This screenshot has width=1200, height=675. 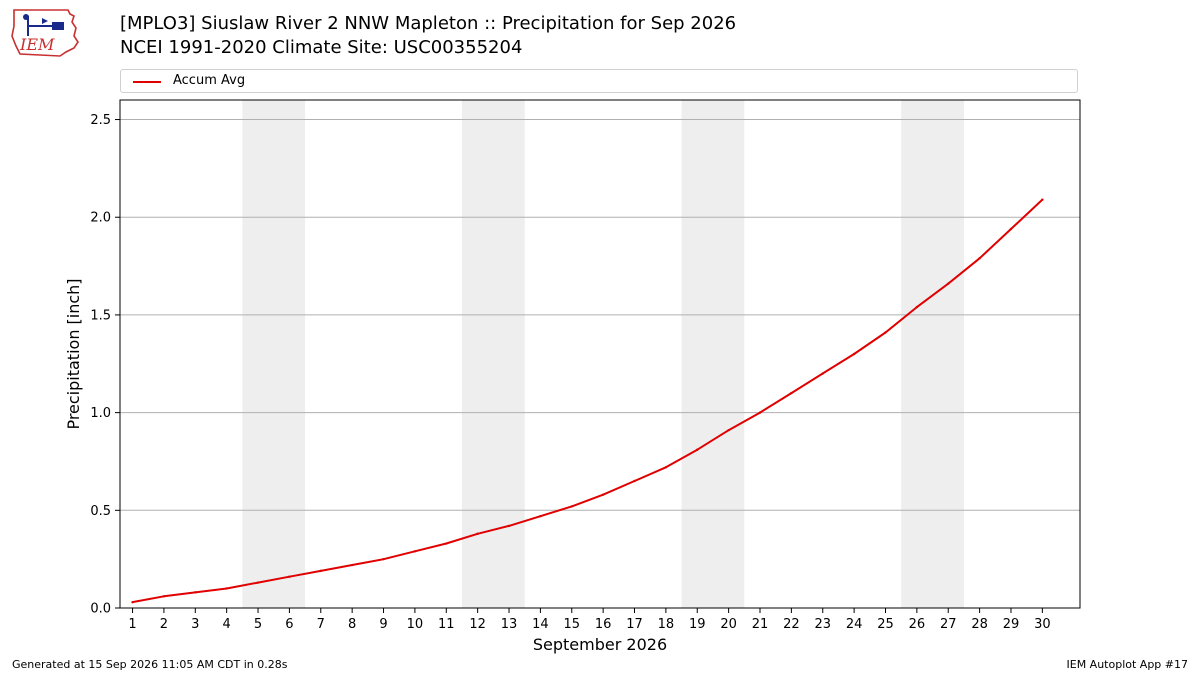 What do you see at coordinates (45, 33) in the screenshot?
I see `iem-logo: IEM` at bounding box center [45, 33].